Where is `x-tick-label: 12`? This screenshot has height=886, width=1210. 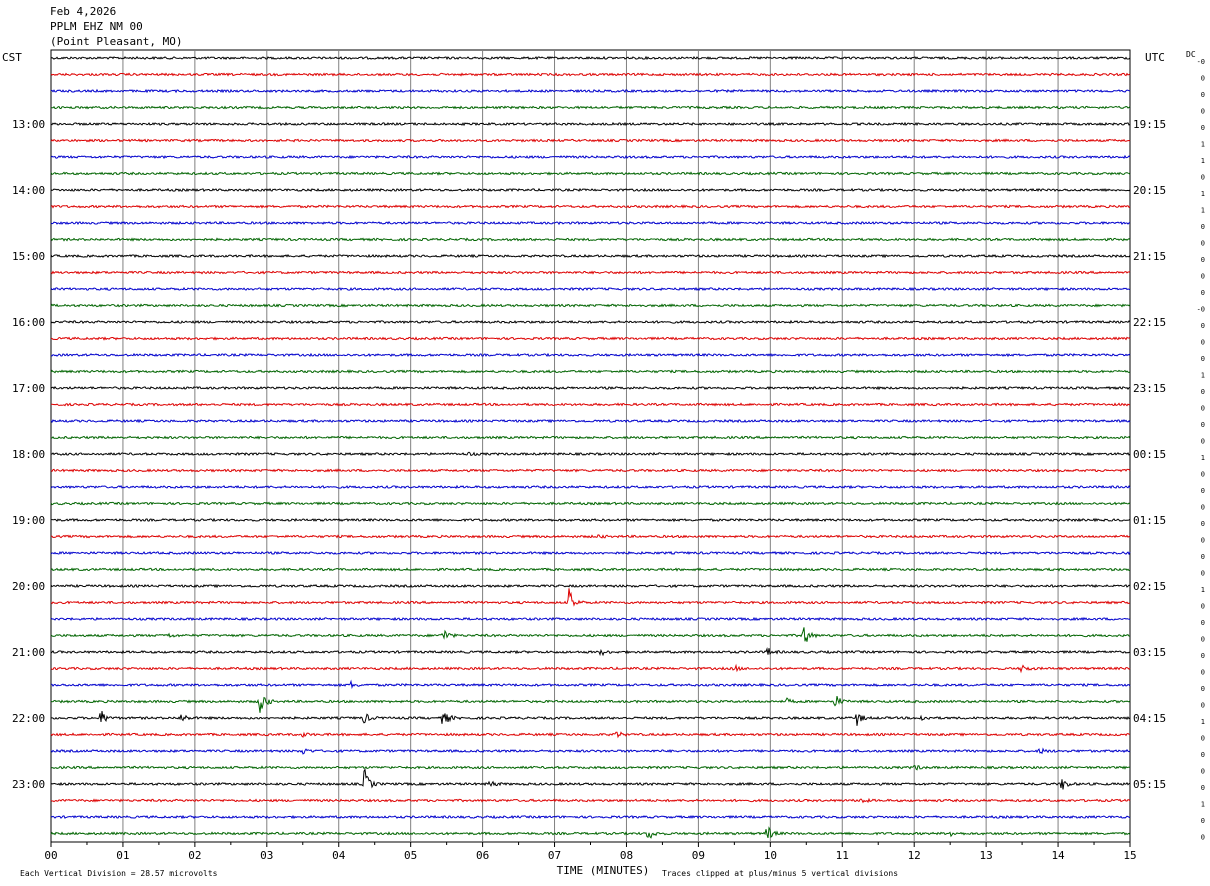 x-tick-label: 12 is located at coordinates (914, 855).